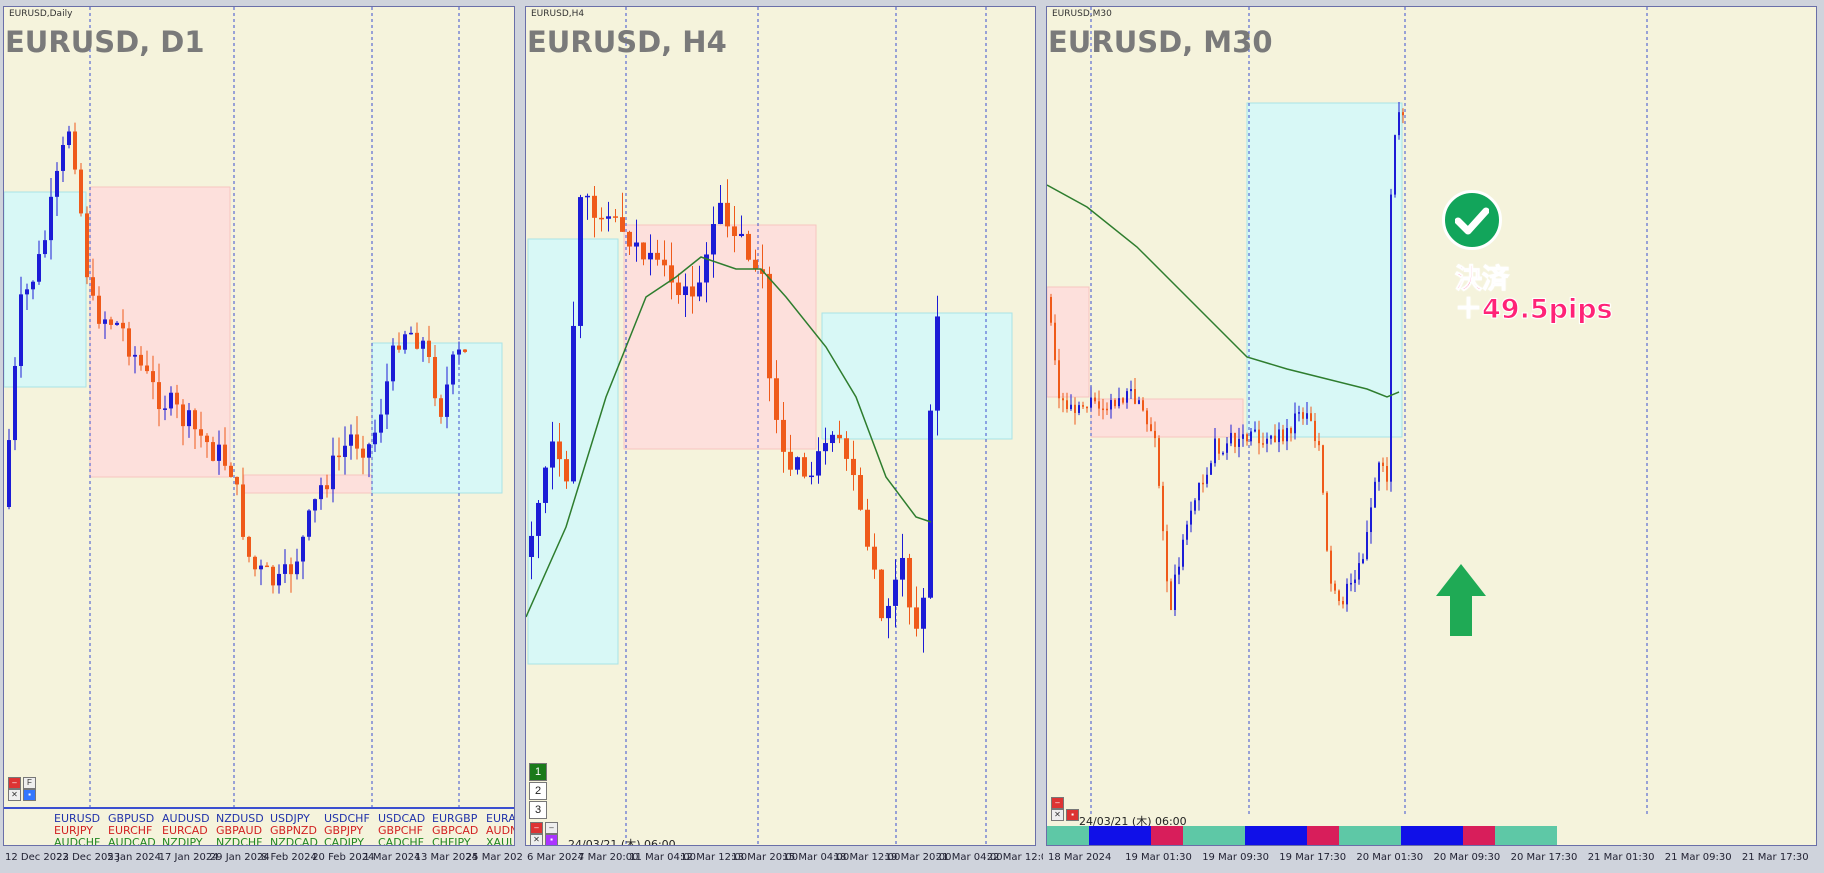 This screenshot has width=1824, height=873. I want to click on pair-cadchf: CADCHF, so click(401, 841).